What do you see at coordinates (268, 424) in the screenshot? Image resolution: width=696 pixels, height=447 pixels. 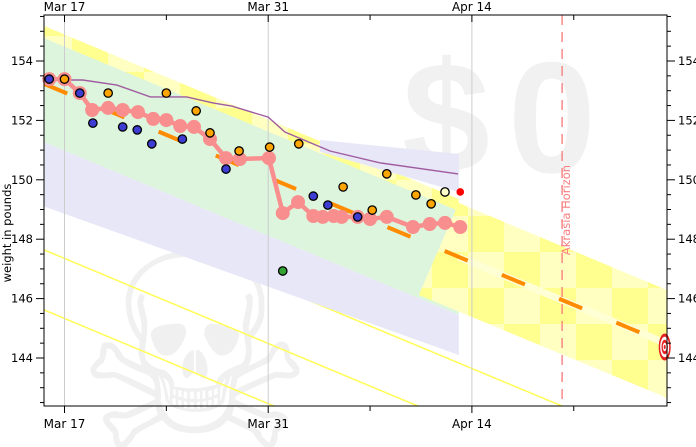 I see `x-tick-label-bottom: Mar 31` at bounding box center [268, 424].